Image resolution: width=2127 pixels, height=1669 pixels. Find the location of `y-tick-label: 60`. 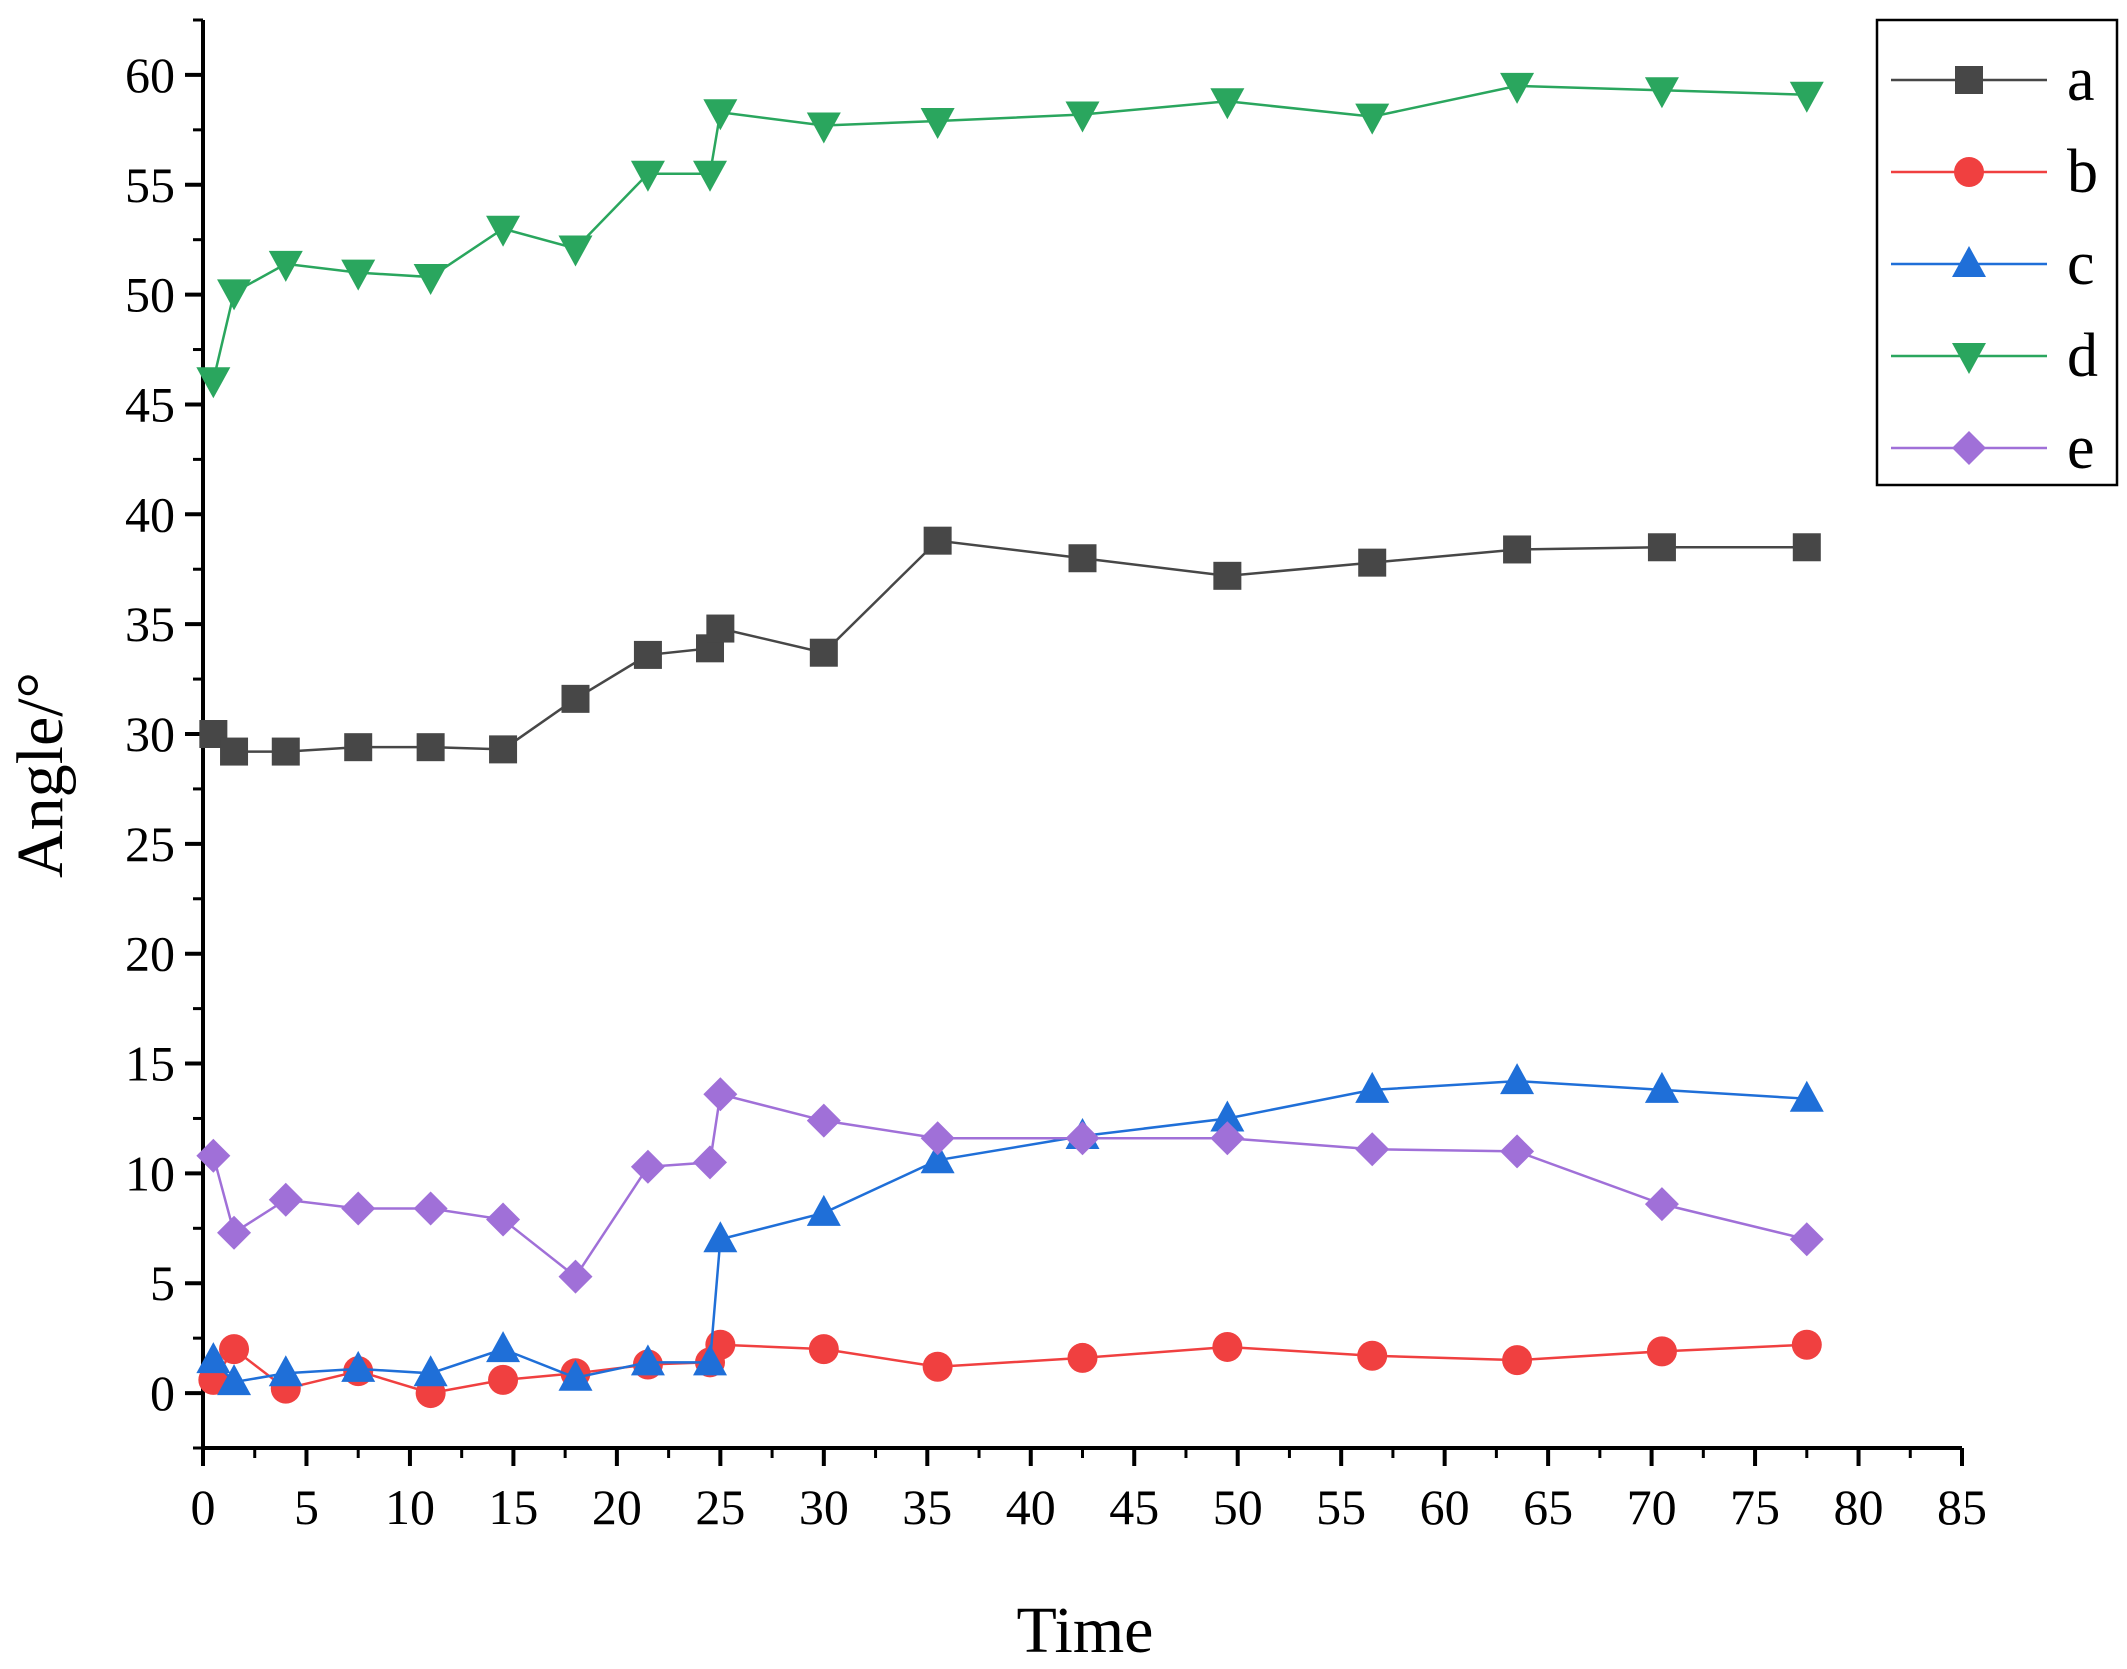

y-tick-label: 60 is located at coordinates (150, 75).